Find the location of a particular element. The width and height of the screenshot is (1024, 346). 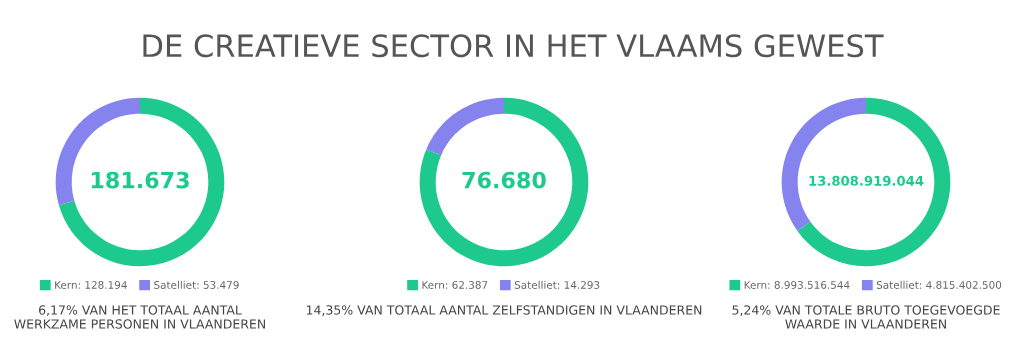

legend-label: Kern: 128.194 is located at coordinates (91, 285).